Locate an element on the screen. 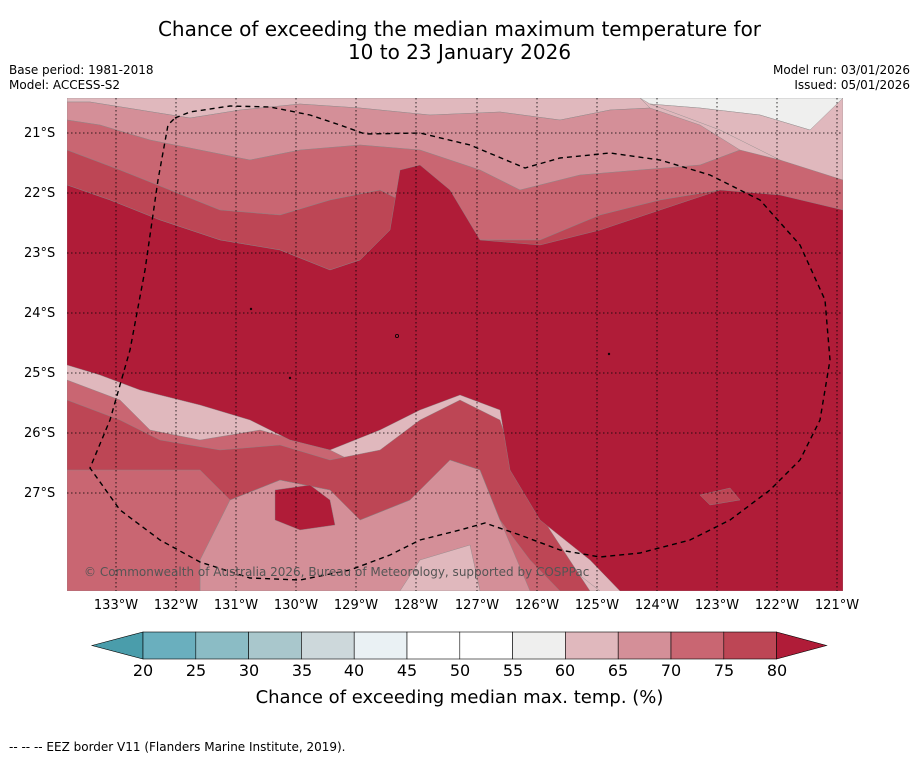 The height and width of the screenshot is (758, 919). lat-label: 23°S is located at coordinates (40, 253).